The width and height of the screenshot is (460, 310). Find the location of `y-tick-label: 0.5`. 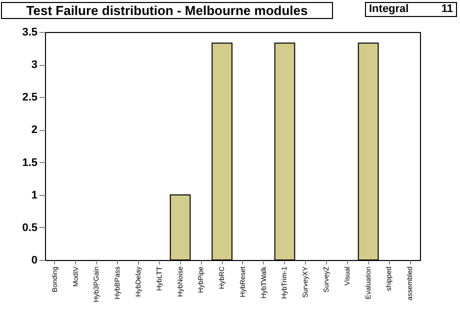

y-tick-label: 0.5 is located at coordinates (30, 228).